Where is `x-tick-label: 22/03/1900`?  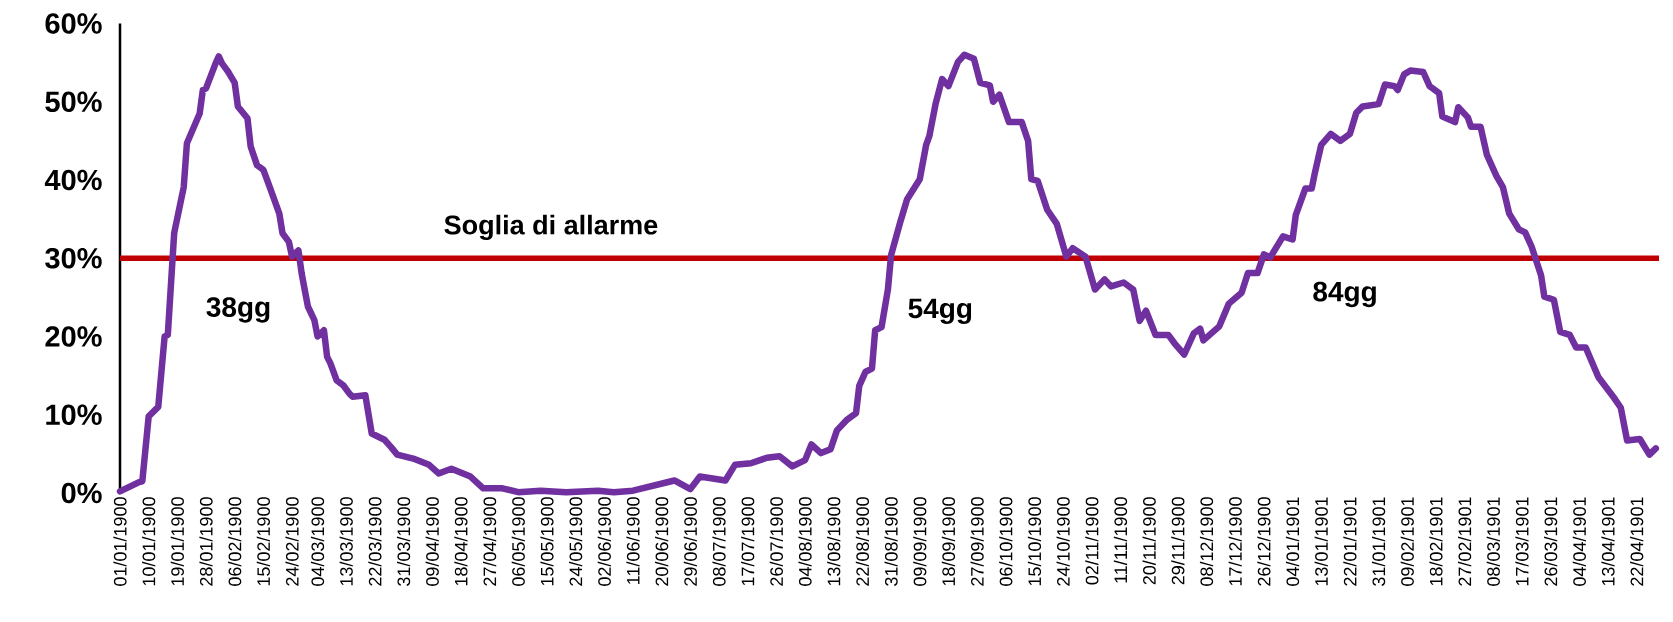 x-tick-label: 22/03/1900 is located at coordinates (375, 541).